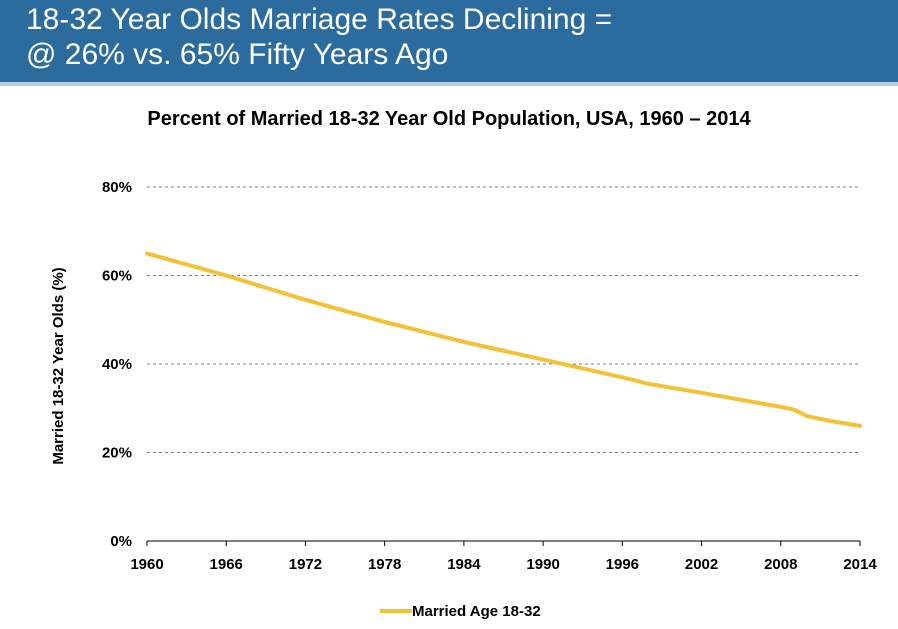 Image resolution: width=898 pixels, height=629 pixels. I want to click on y-tick-label: 20%, so click(117, 453).